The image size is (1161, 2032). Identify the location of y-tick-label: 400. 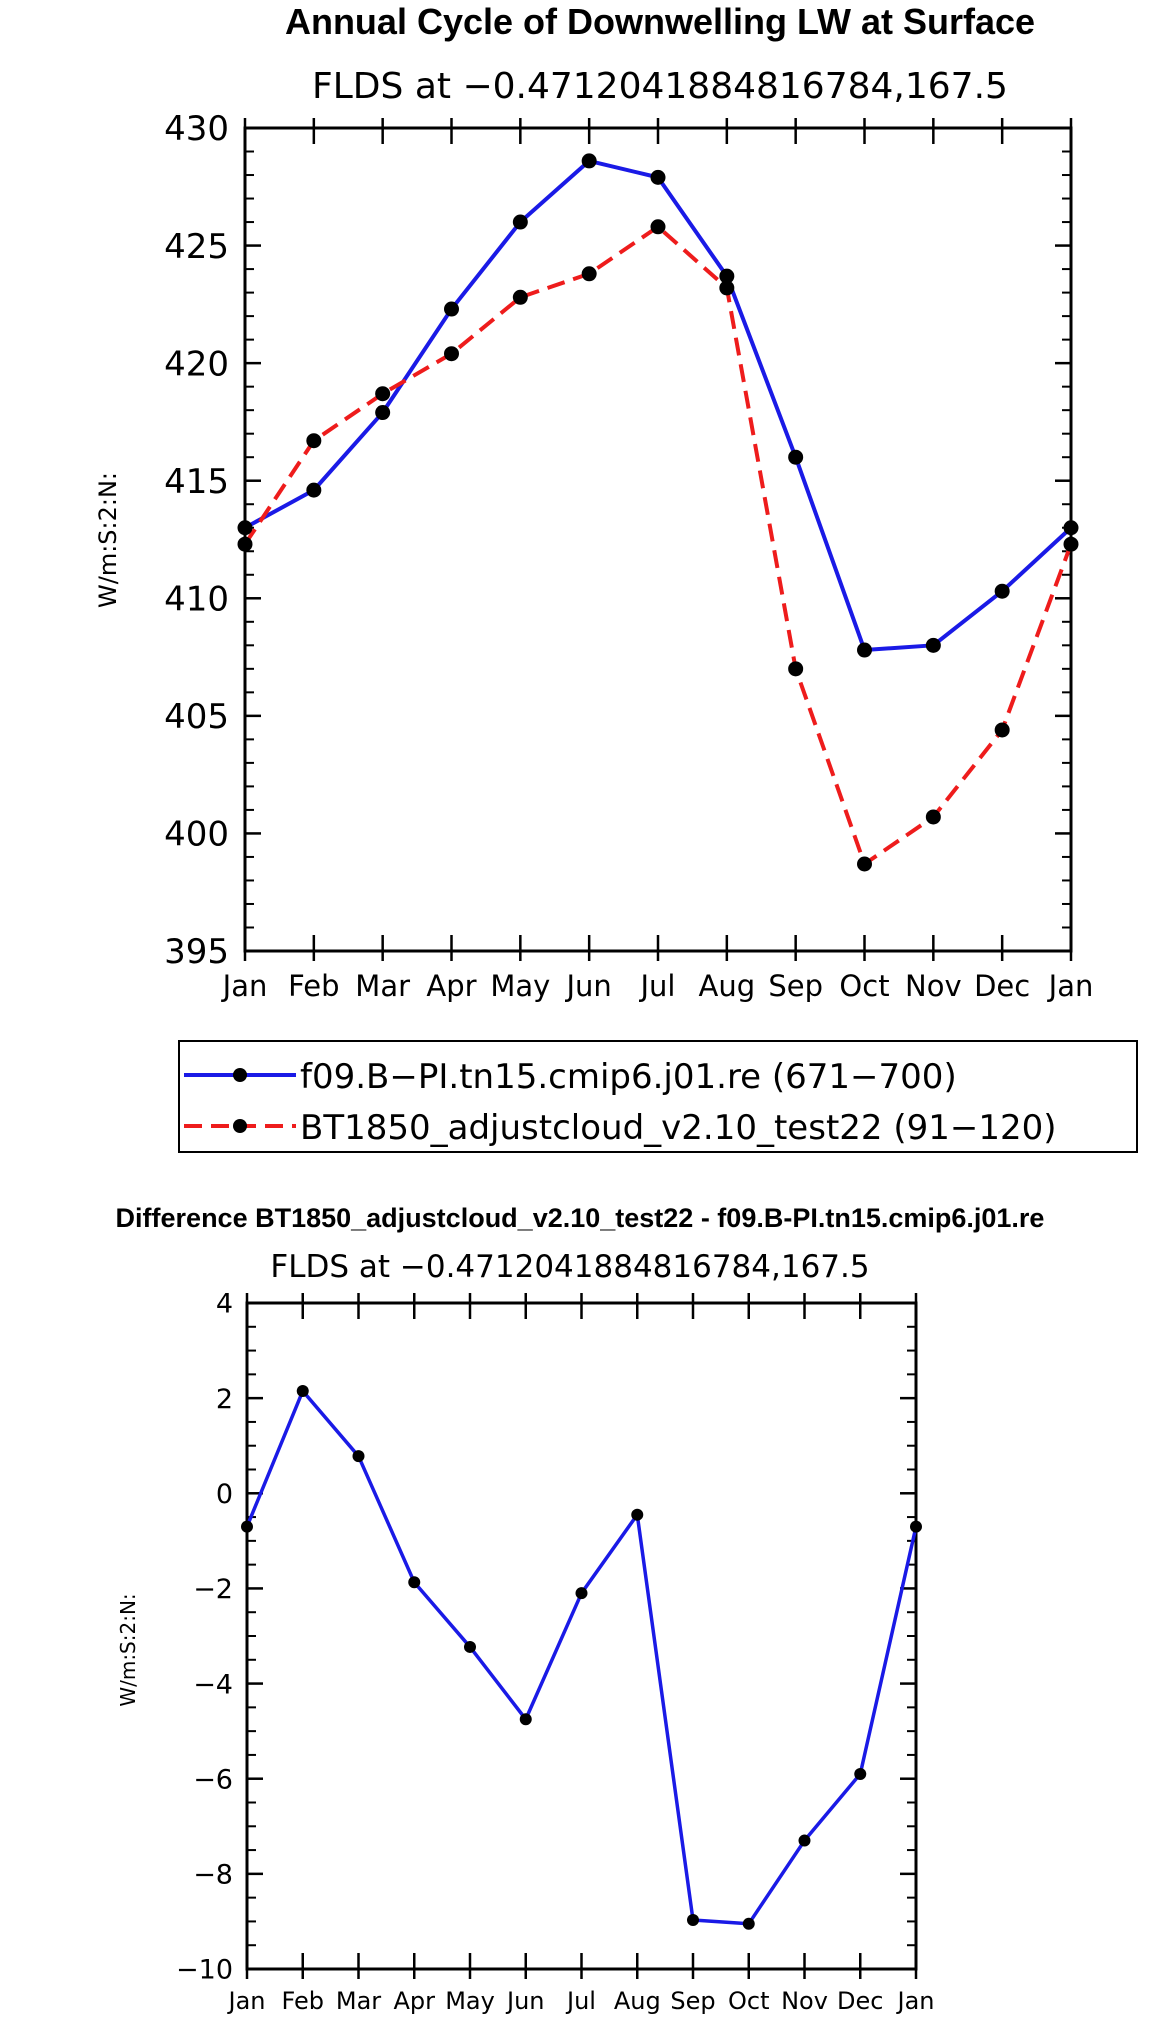
(196, 835).